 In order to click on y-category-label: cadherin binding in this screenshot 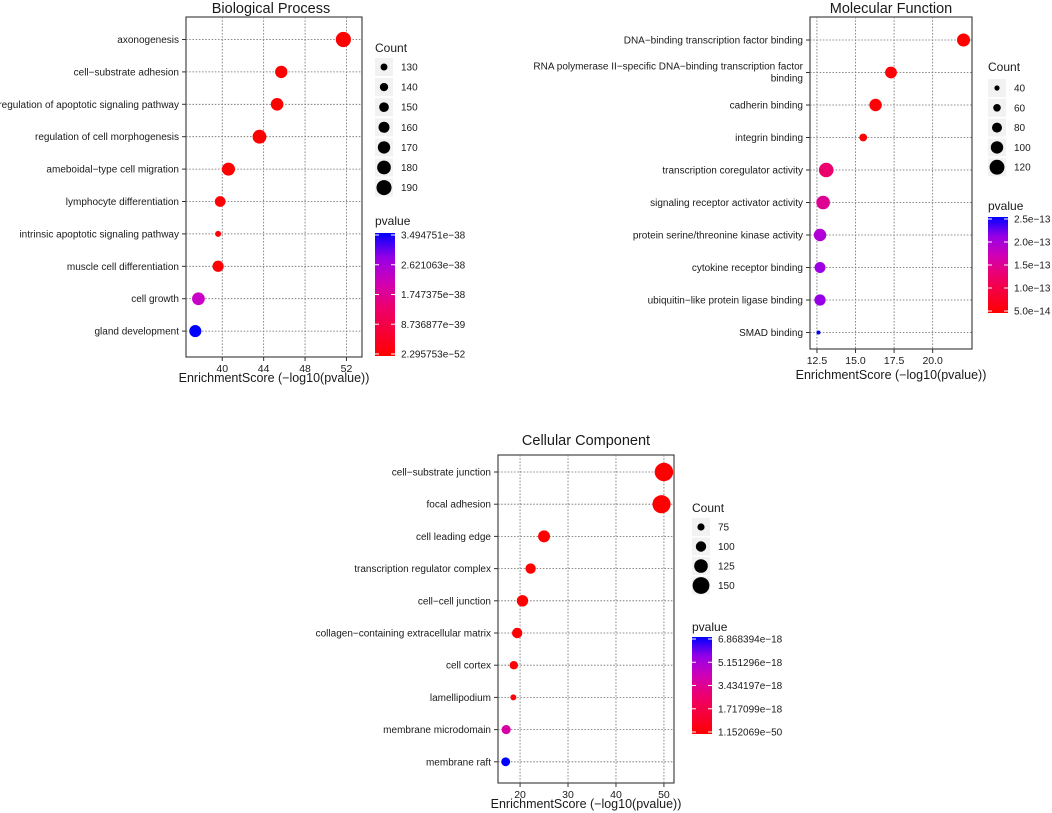, I will do `click(766, 106)`.